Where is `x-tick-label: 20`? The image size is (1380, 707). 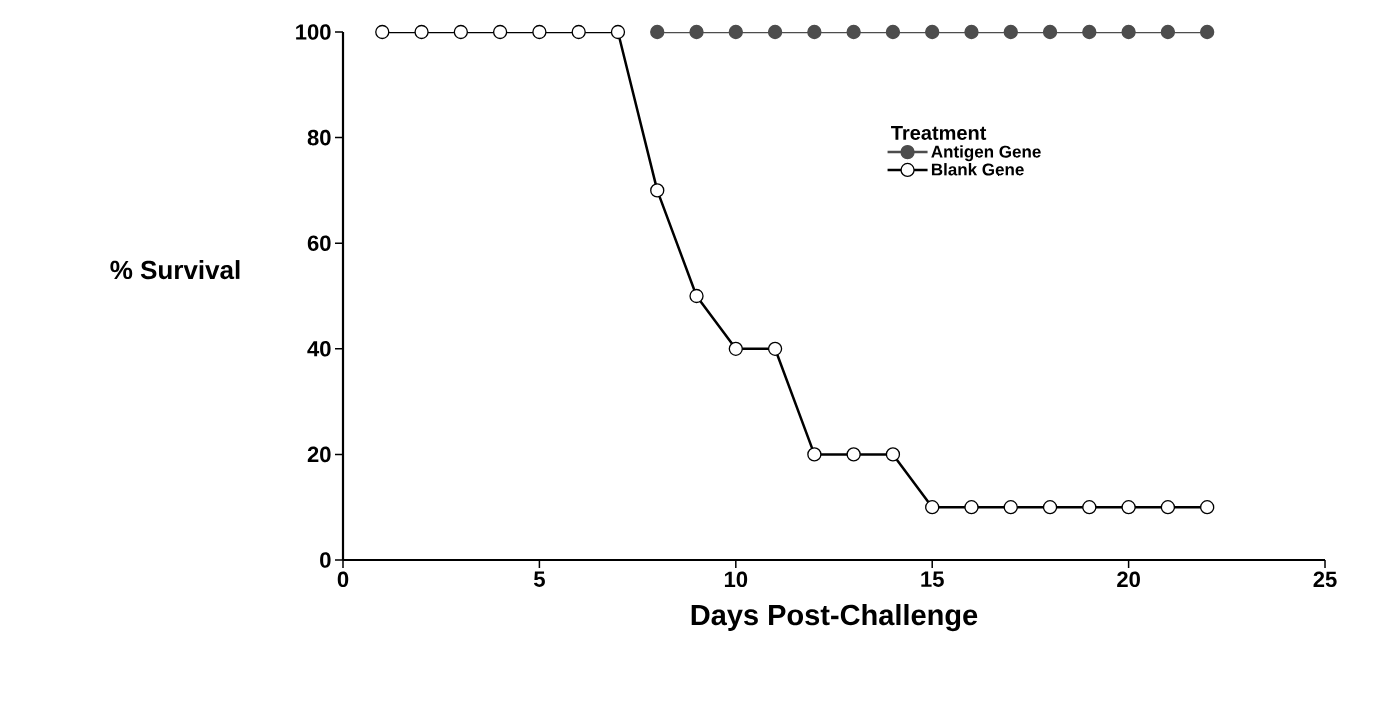
x-tick-label: 20 is located at coordinates (1128, 579).